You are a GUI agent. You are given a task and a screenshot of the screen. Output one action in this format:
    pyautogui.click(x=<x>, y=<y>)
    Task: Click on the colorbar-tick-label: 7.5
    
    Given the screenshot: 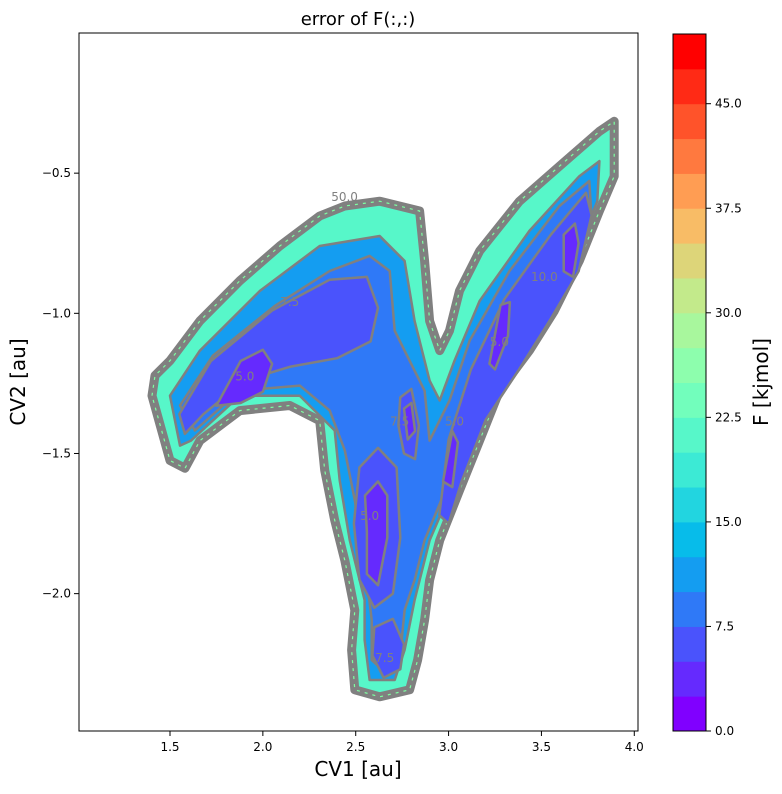 What is the action you would take?
    pyautogui.click(x=724, y=626)
    